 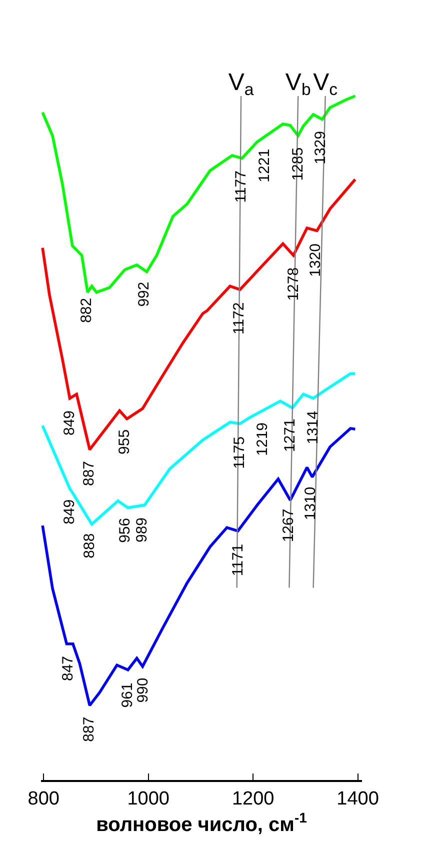 I want to click on annotation: 1285, so click(x=297, y=164).